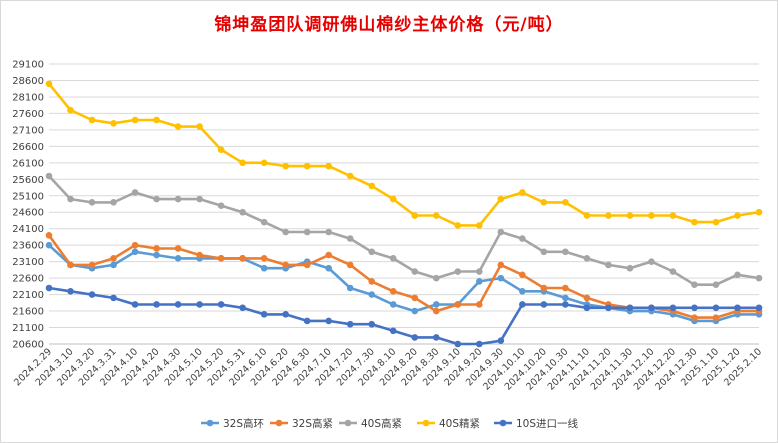 This screenshot has height=443, width=778. Describe the element at coordinates (28, 81) in the screenshot. I see `y-tick-label: 28600` at that location.